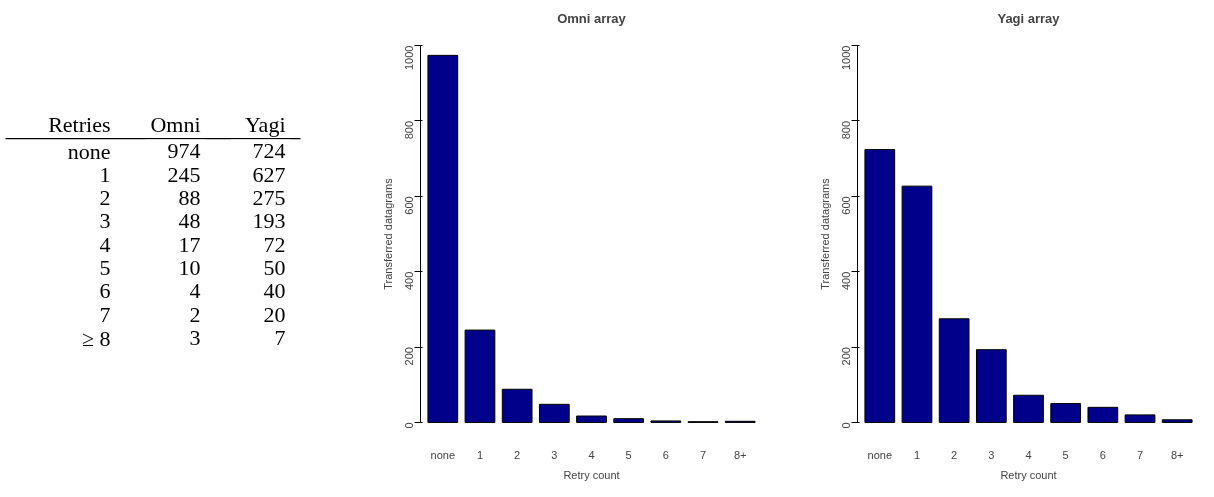  What do you see at coordinates (105, 267) in the screenshot?
I see `y-tick-label: 5` at bounding box center [105, 267].